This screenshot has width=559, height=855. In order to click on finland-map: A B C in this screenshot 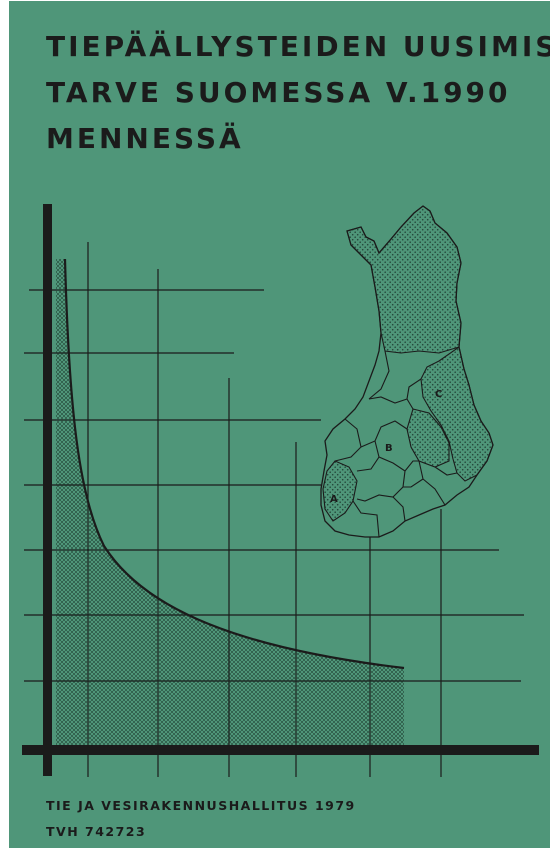, I will do `click(407, 371)`.